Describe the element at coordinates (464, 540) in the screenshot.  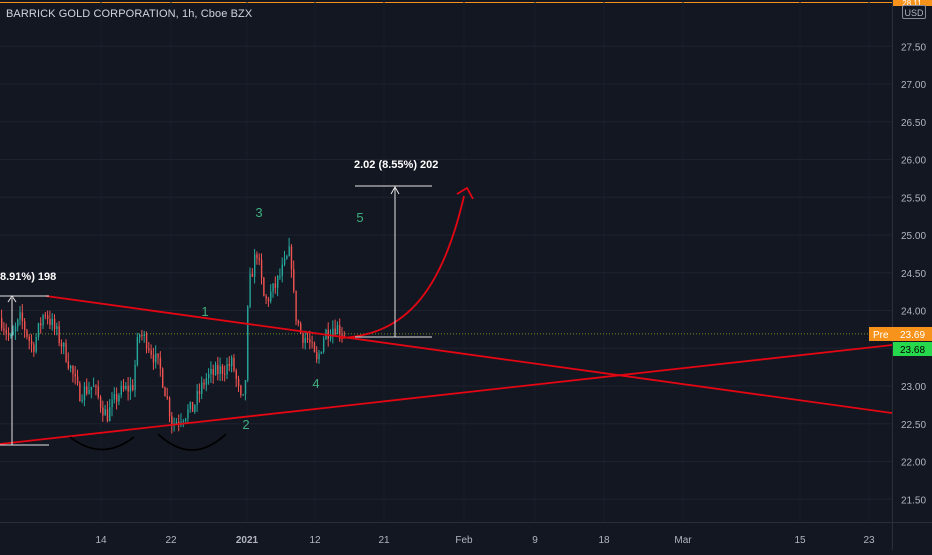
I see `x-tick-label: Feb` at that location.